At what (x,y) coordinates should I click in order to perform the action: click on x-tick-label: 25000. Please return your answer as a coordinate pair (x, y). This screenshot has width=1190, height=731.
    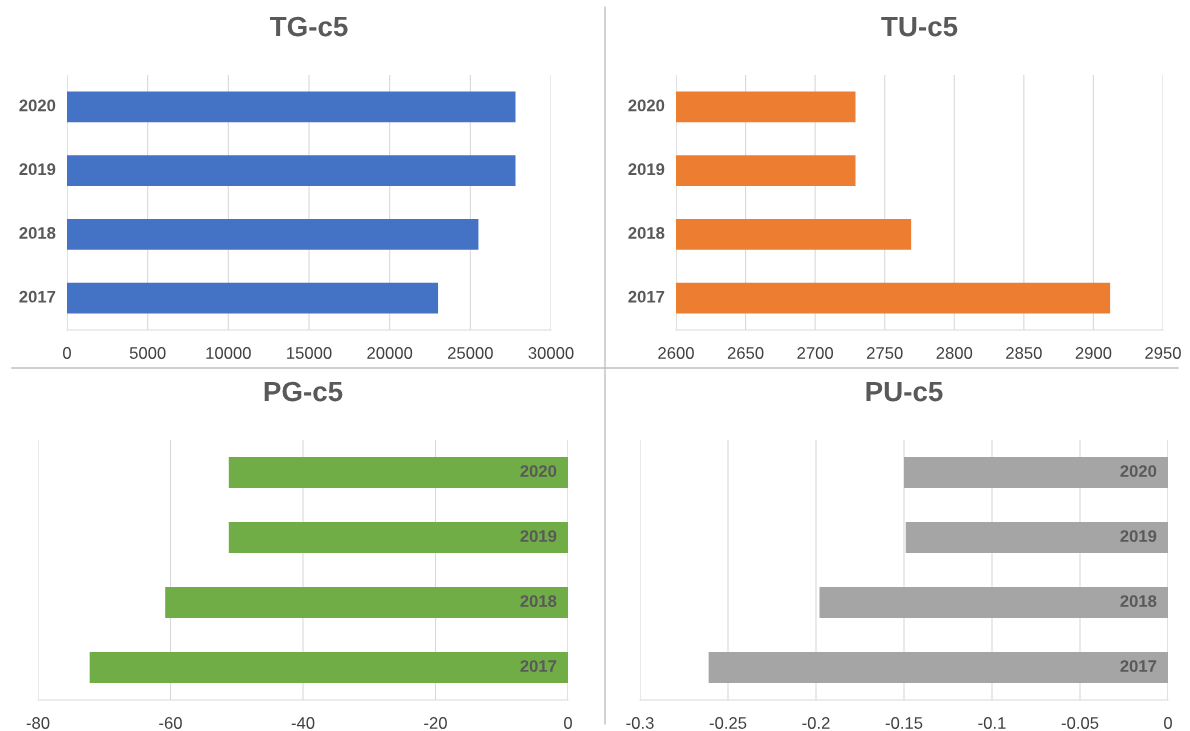
    Looking at the image, I should click on (470, 353).